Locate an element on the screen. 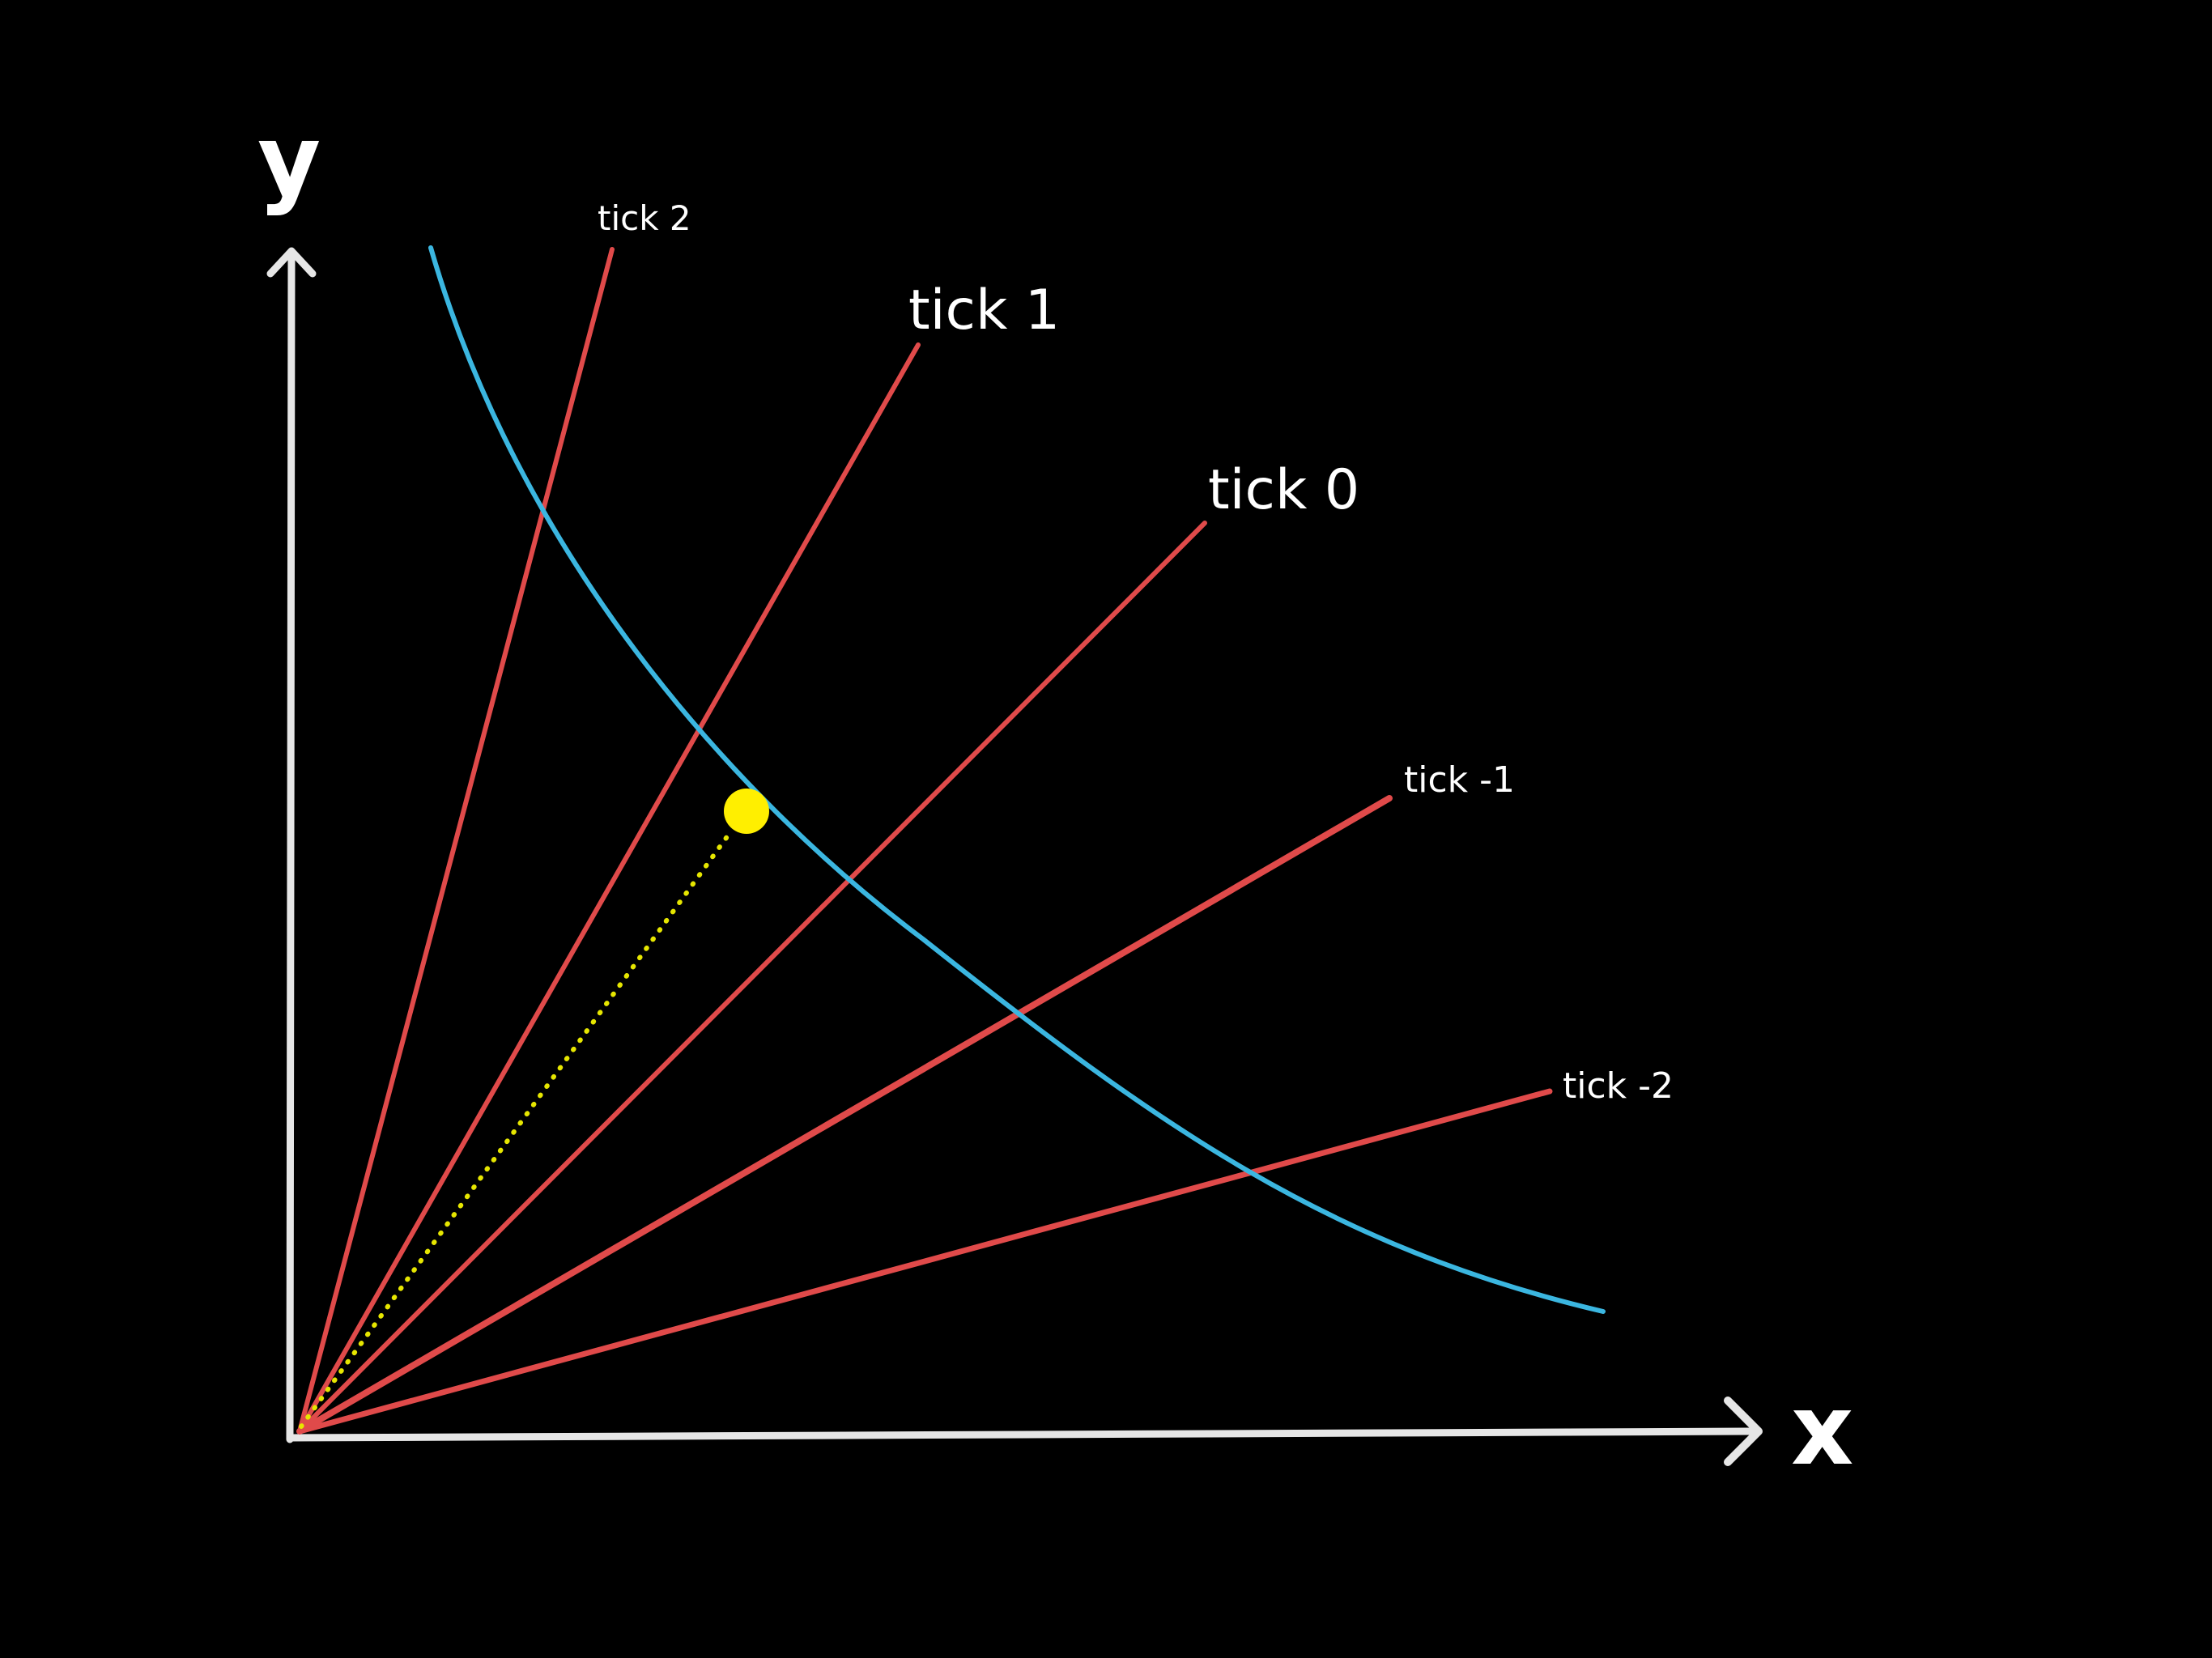 This screenshot has height=1658, width=2212. tick-label-2: tick 2 is located at coordinates (644, 218).